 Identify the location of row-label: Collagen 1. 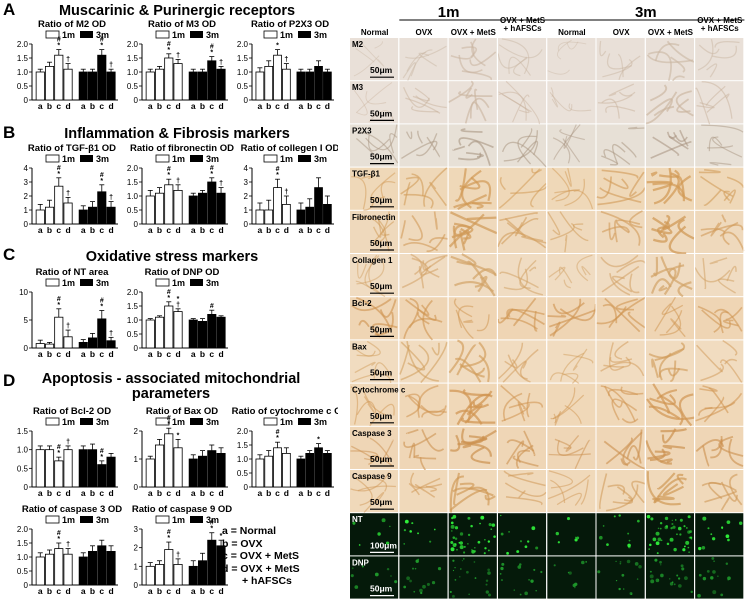
(372, 260).